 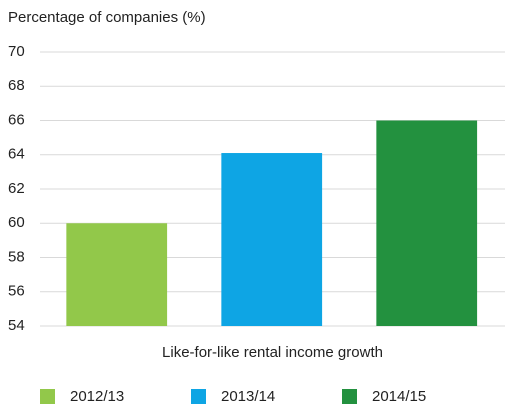 I want to click on y-tick-label: 58, so click(x=16, y=256).